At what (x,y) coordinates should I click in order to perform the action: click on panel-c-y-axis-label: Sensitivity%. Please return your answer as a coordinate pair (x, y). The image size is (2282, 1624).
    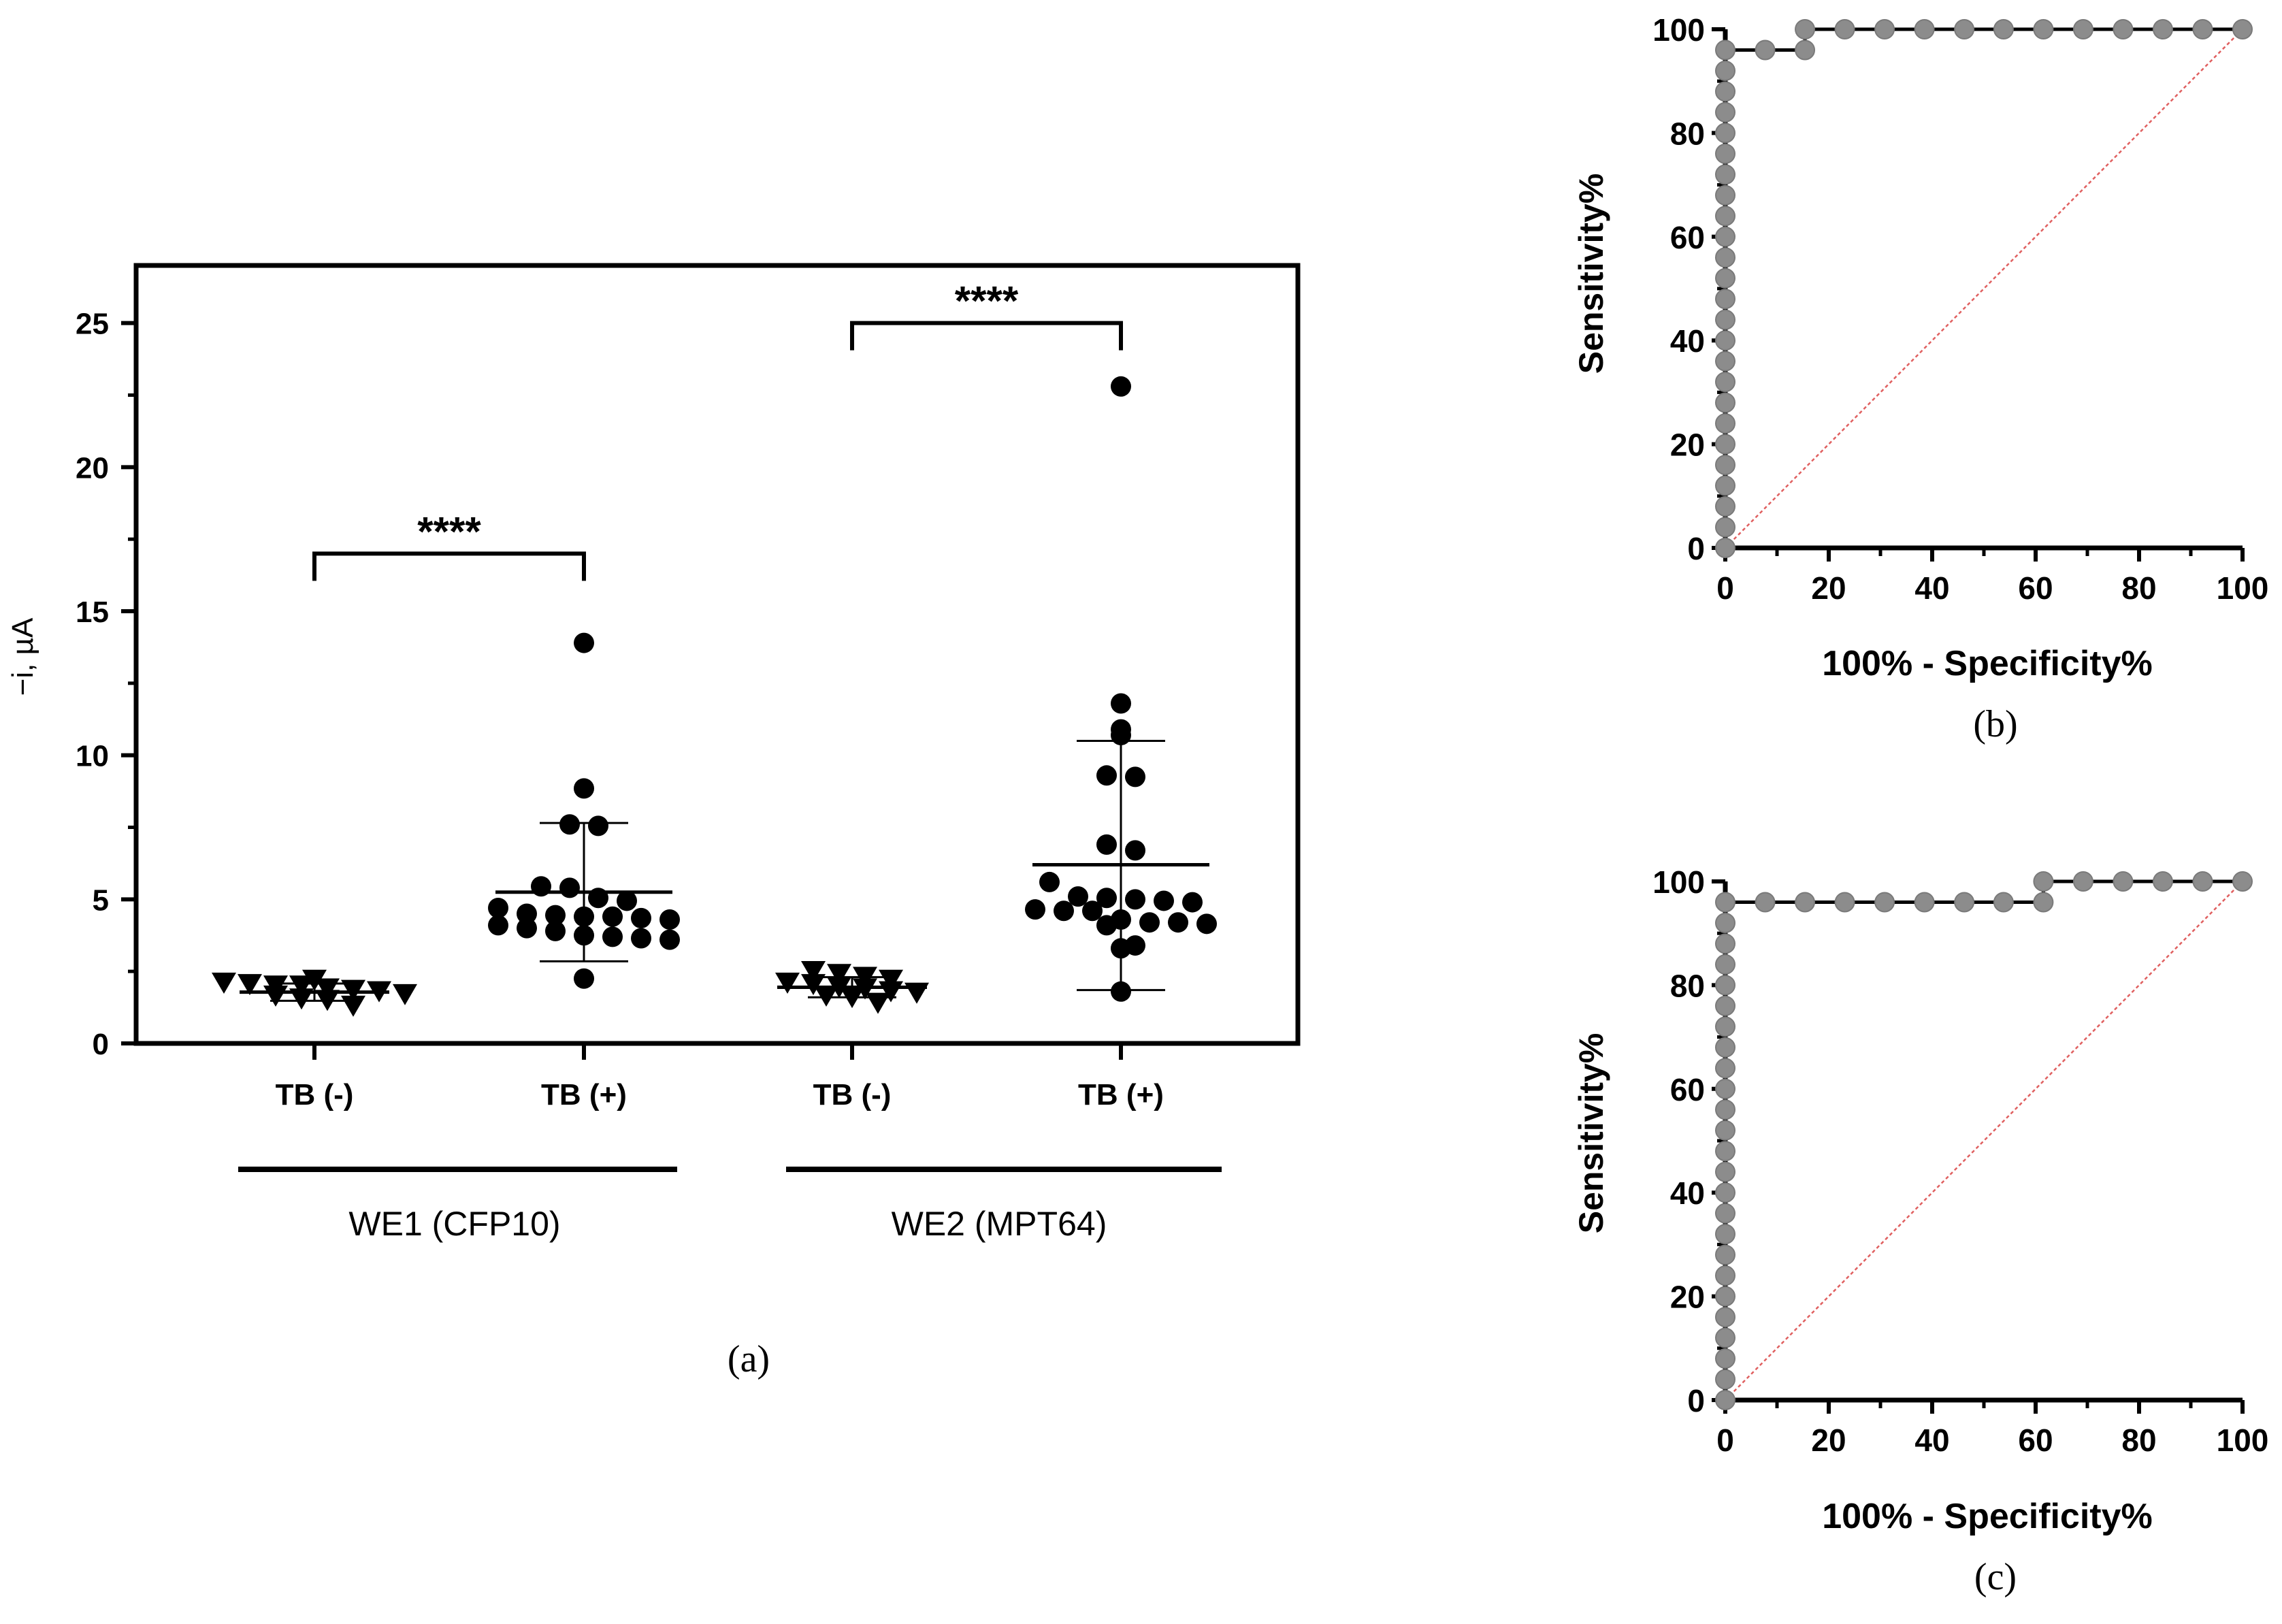
    Looking at the image, I should click on (1591, 1133).